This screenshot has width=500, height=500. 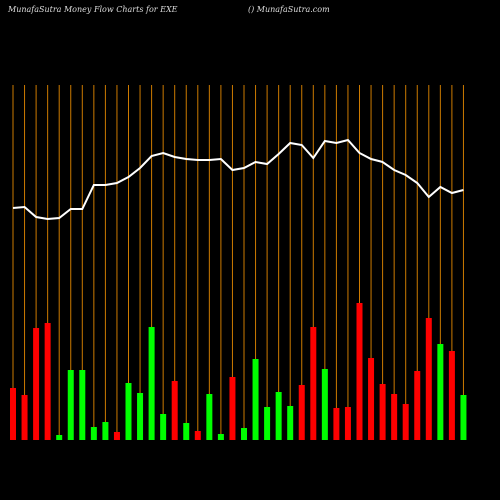 What do you see at coordinates (92, 9) in the screenshot?
I see `chart-title: MunafaSutra Money Flow Charts for EXE` at bounding box center [92, 9].